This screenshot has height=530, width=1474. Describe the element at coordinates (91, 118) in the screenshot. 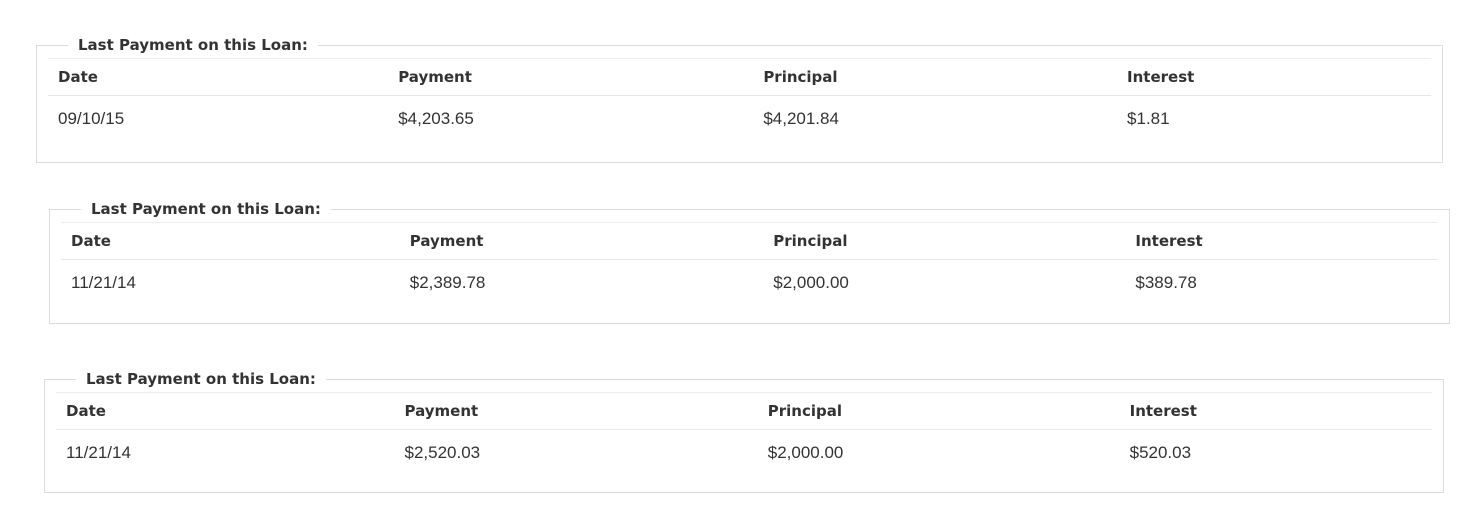

I see `cell-date: 09/10/15` at that location.